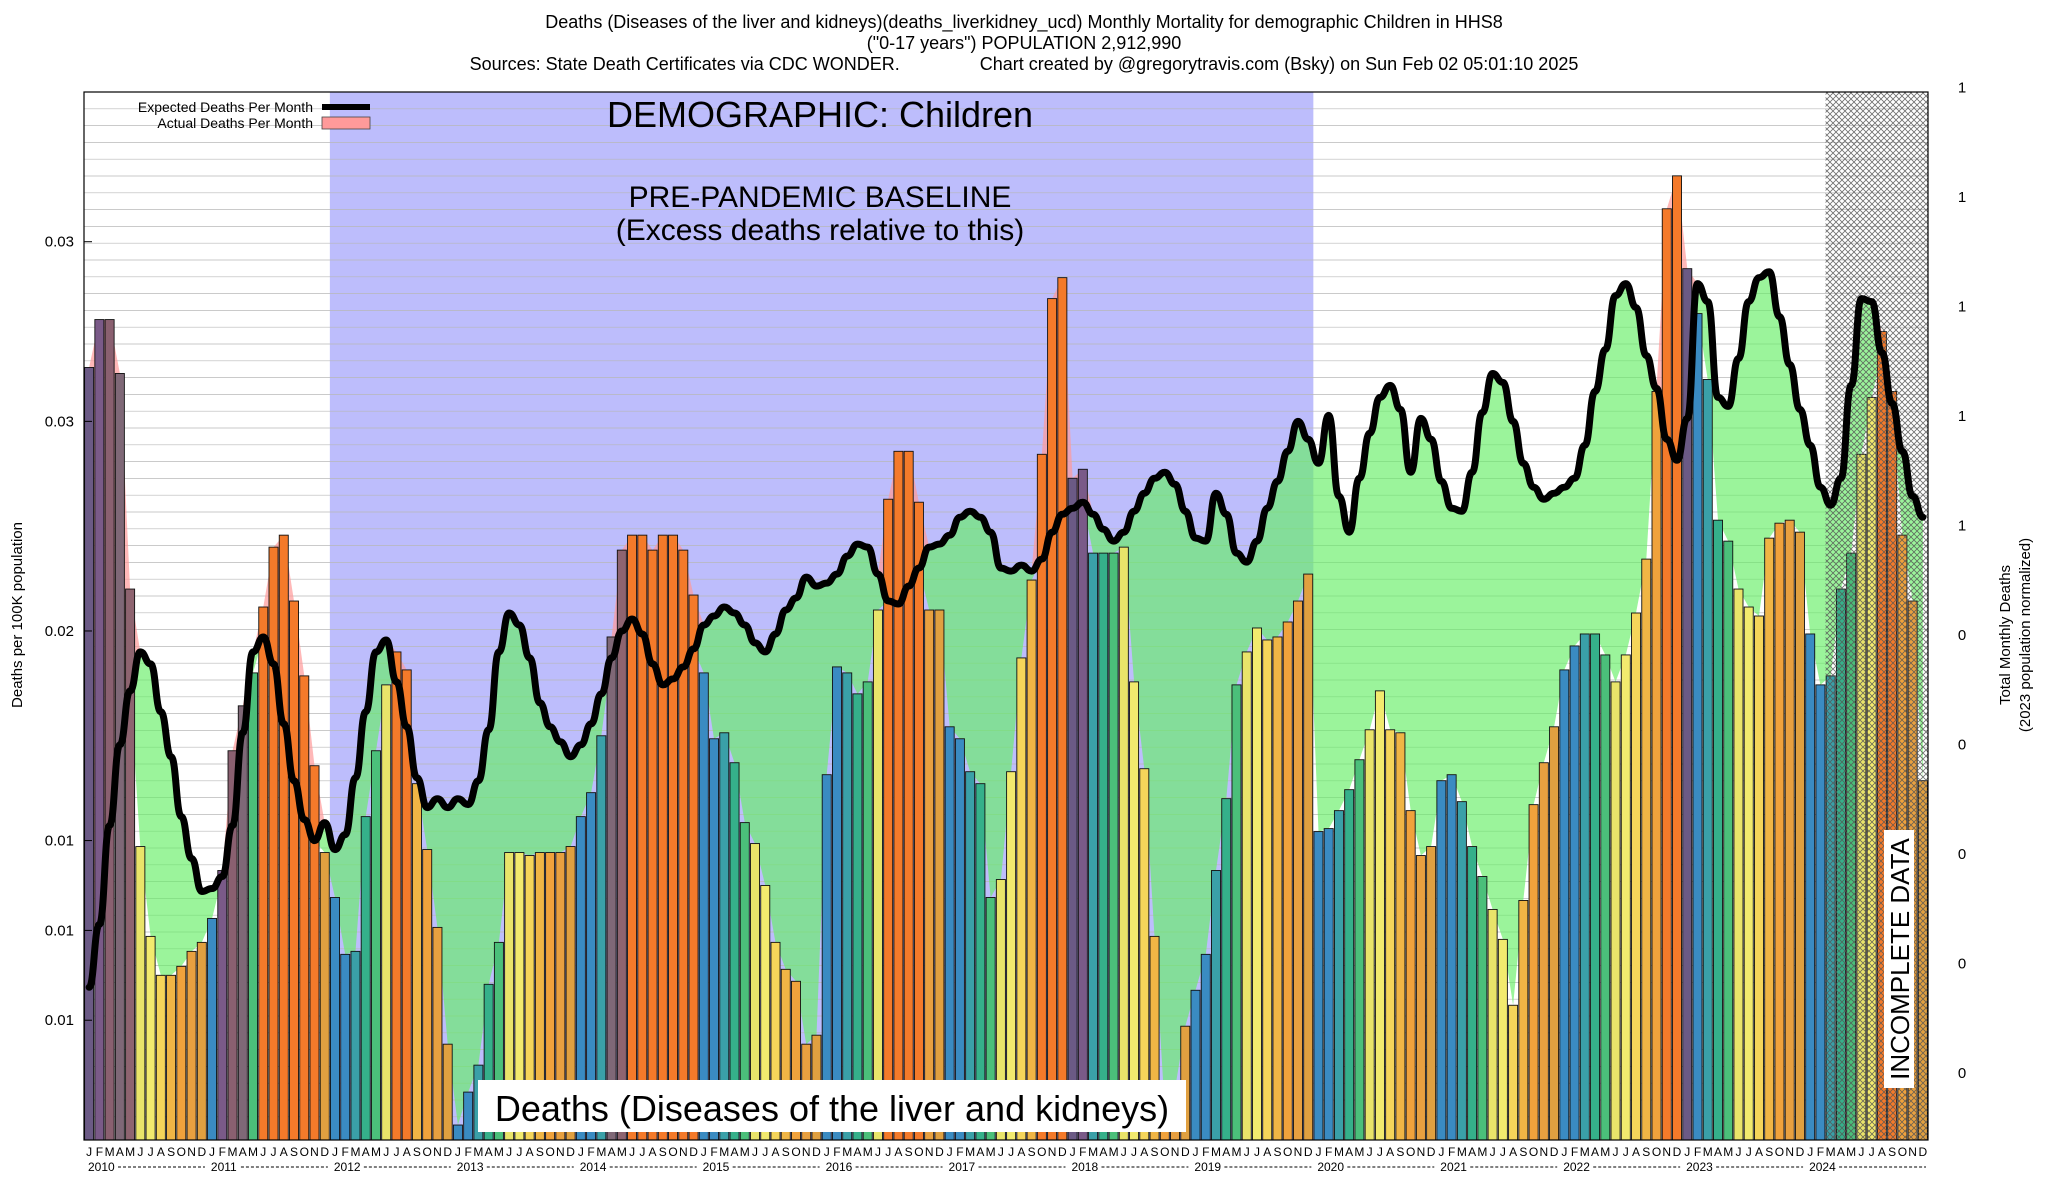 Image resolution: width=2048 pixels, height=1200 pixels. What do you see at coordinates (59, 421) in the screenshot?
I see `y-tick-label: 0.03` at bounding box center [59, 421].